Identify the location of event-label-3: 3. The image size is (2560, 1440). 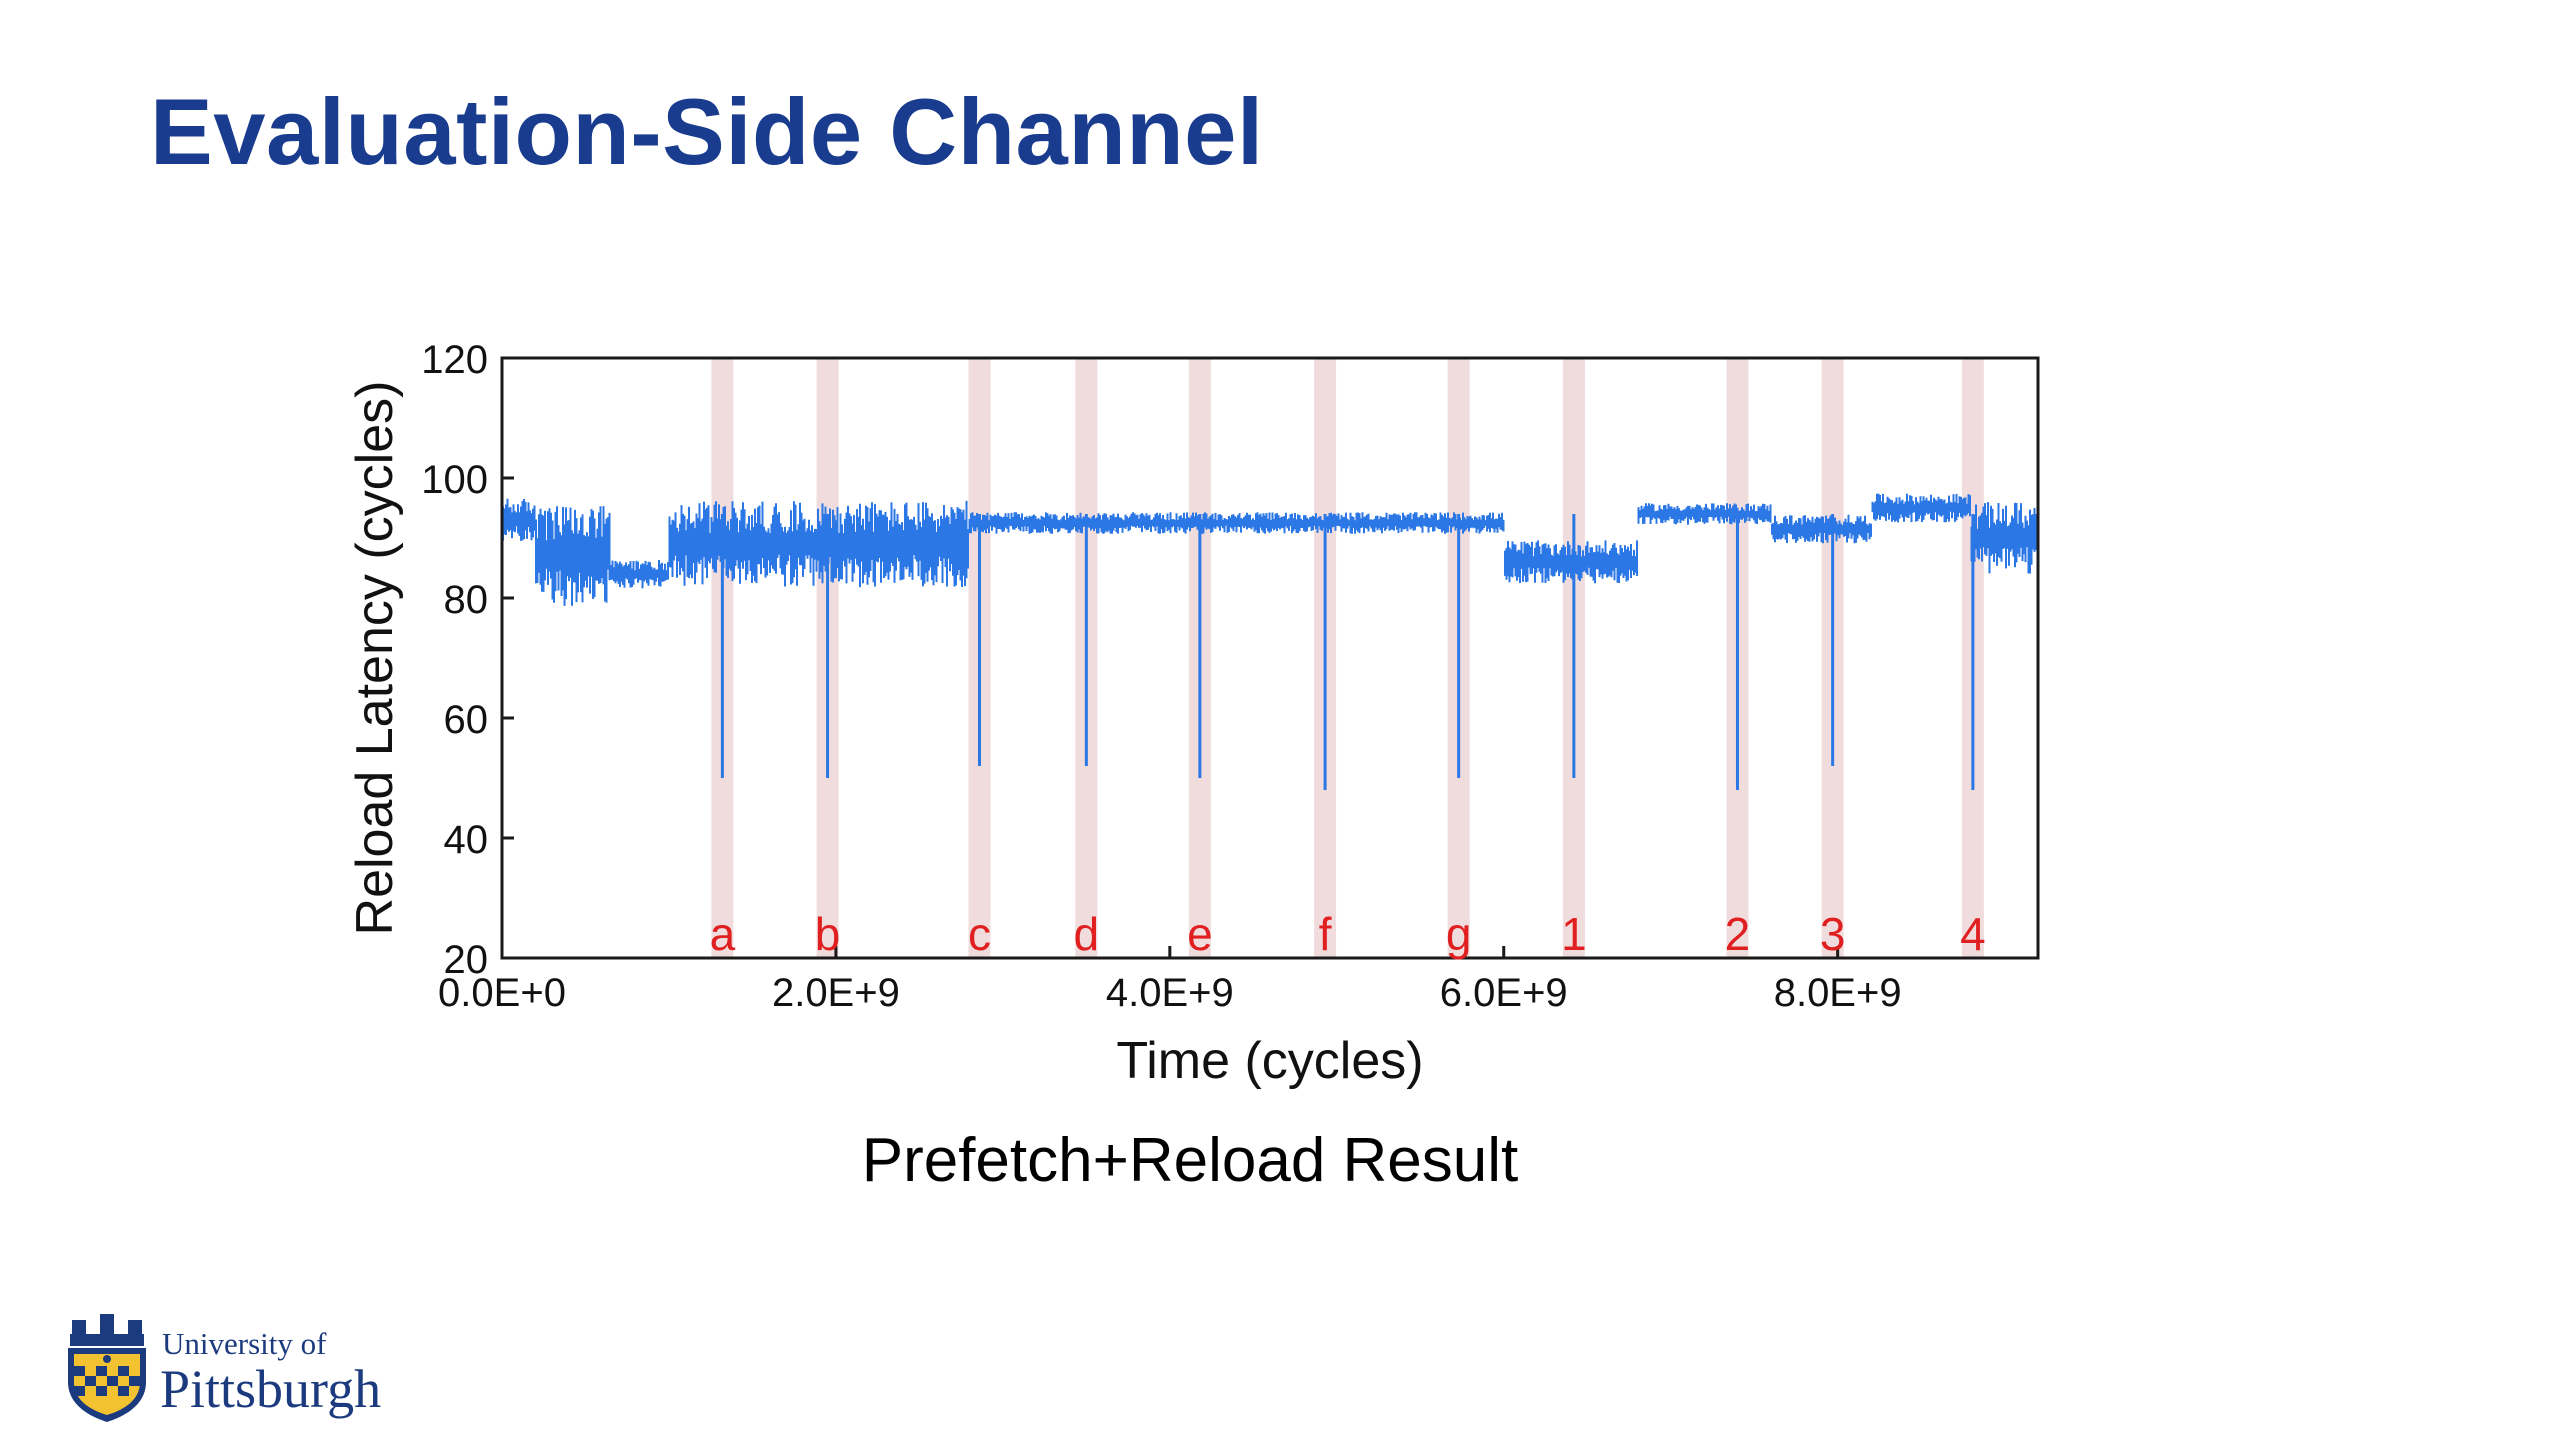
(1833, 934).